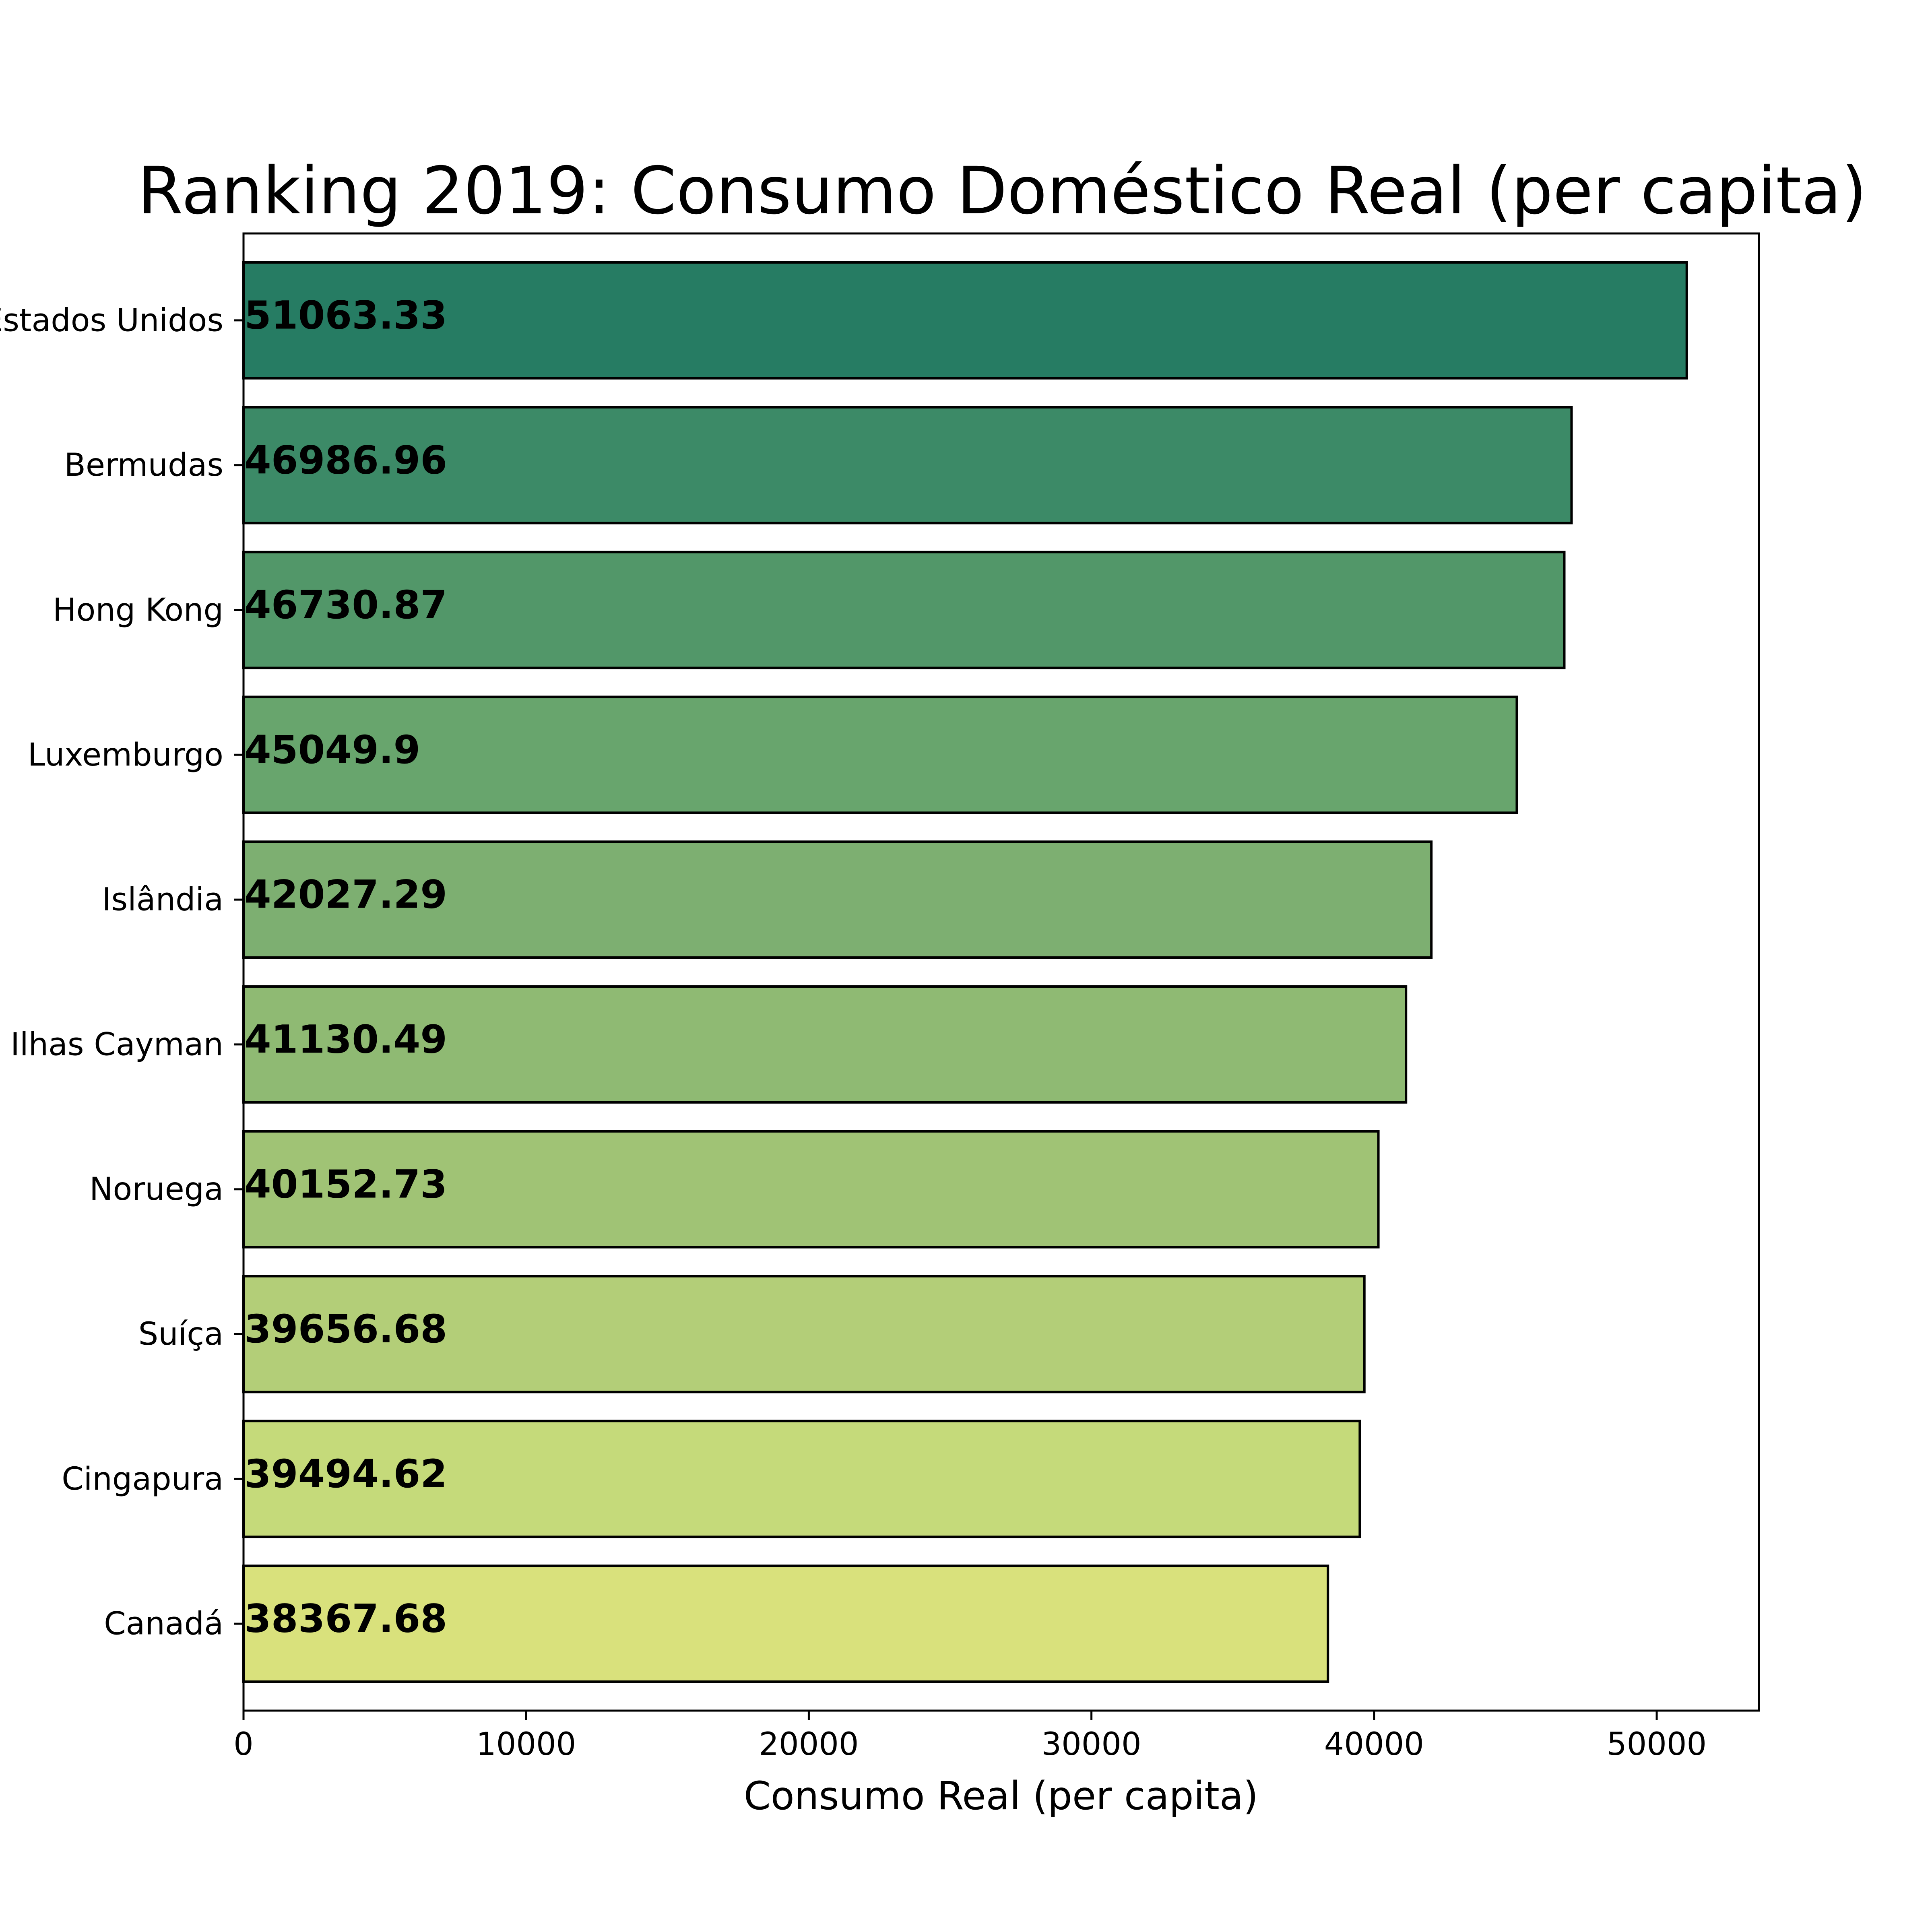 This screenshot has width=1932, height=1932. Describe the element at coordinates (163, 1624) in the screenshot. I see `y-tick-label: Canadá` at that location.